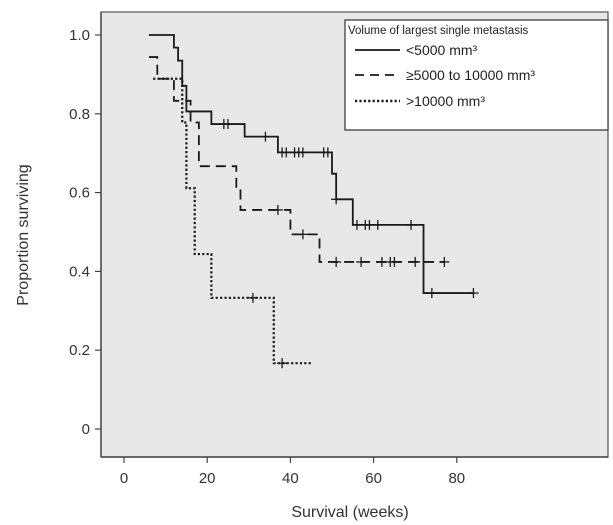 The height and width of the screenshot is (525, 613). What do you see at coordinates (349, 512) in the screenshot?
I see `x-axis-title: Survival (weeks)` at bounding box center [349, 512].